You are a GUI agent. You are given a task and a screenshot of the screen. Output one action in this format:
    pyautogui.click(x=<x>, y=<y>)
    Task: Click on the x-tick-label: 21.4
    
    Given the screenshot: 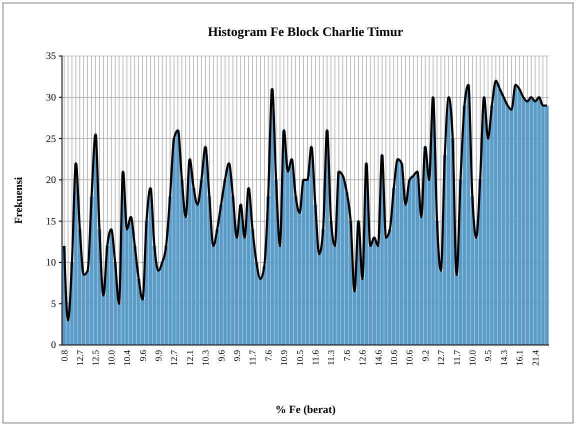 What is the action you would take?
    pyautogui.click(x=535, y=358)
    